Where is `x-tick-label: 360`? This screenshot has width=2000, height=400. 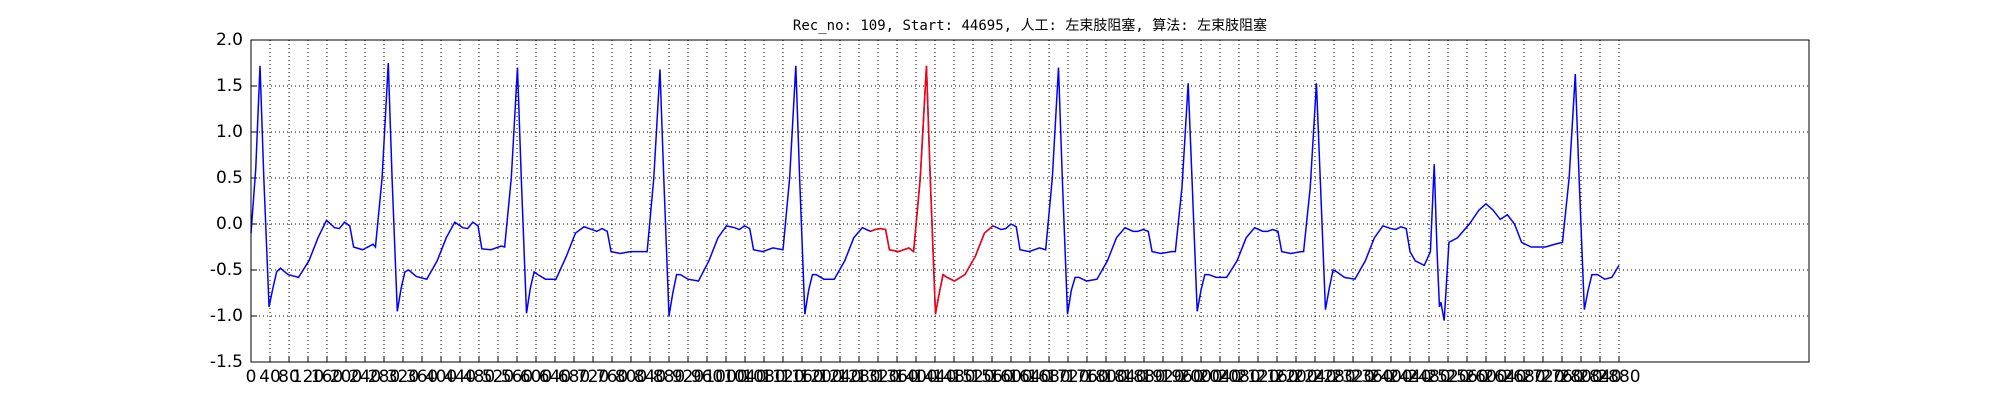 x-tick-label: 360 is located at coordinates (422, 377).